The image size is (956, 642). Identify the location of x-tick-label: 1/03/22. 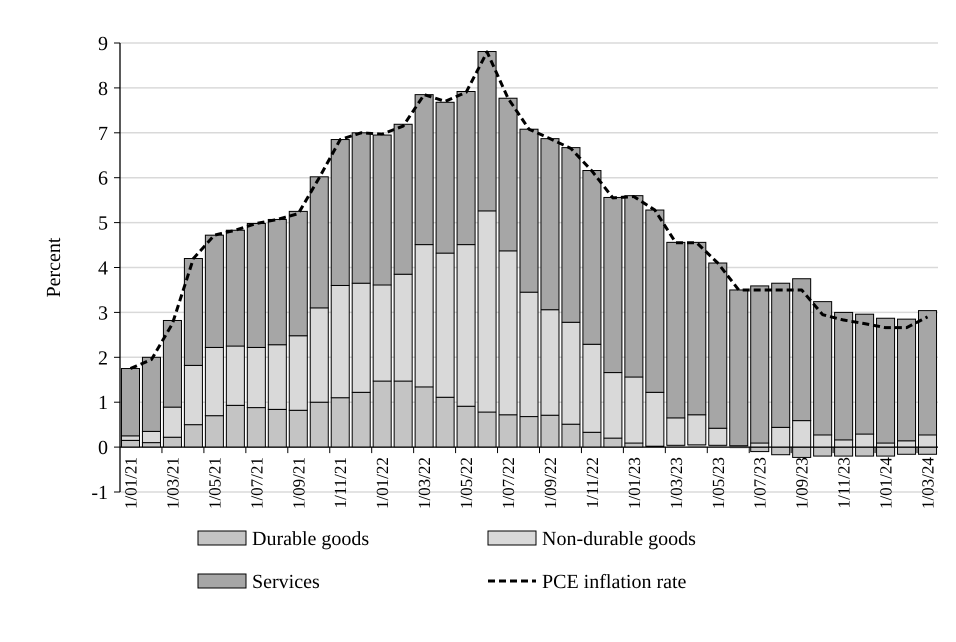
(424, 483).